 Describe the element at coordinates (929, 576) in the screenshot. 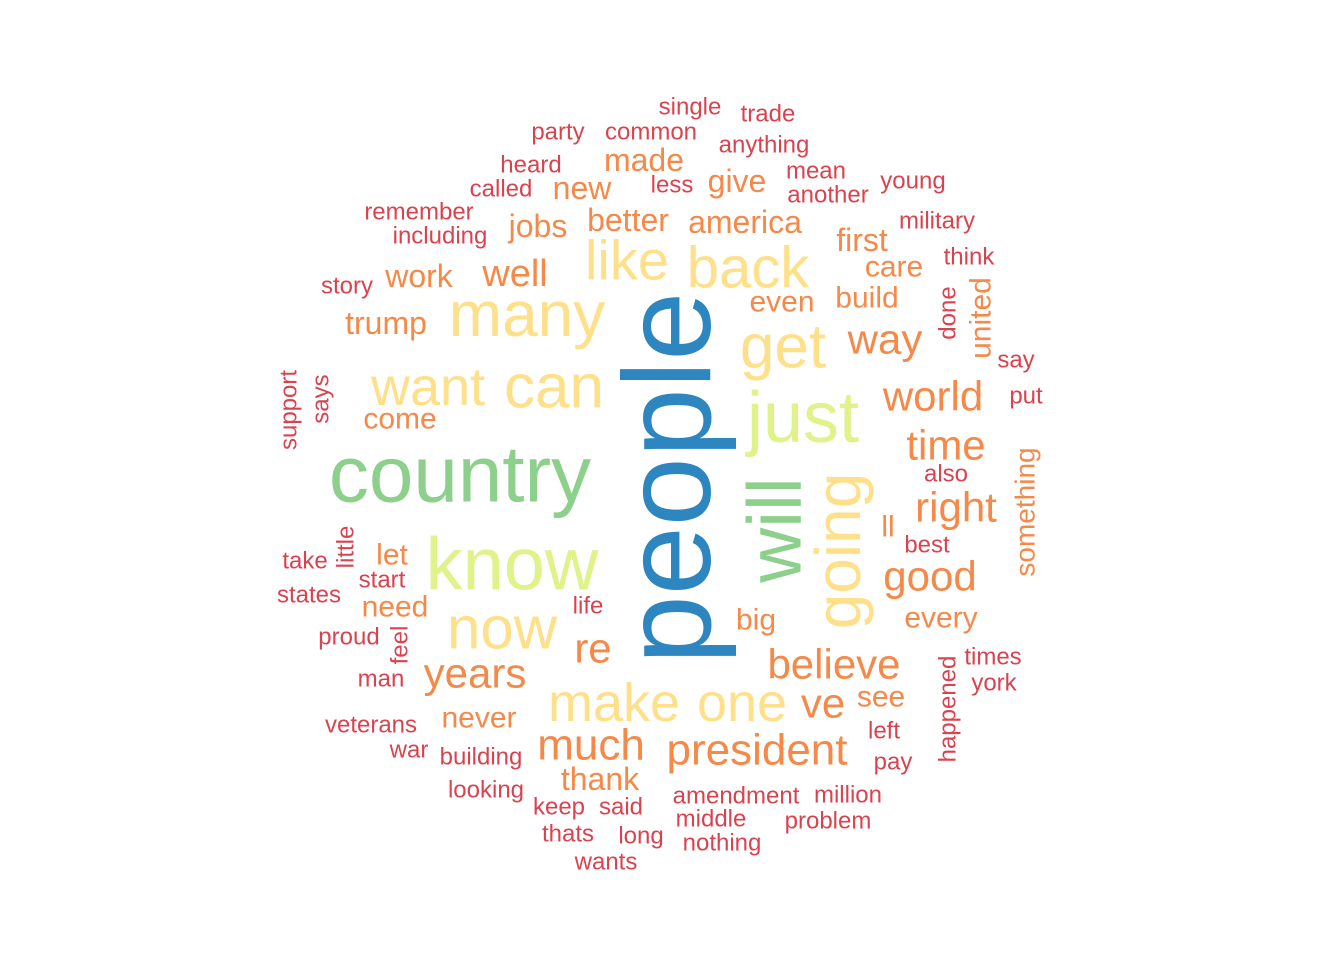

I see `word-good: good` at that location.